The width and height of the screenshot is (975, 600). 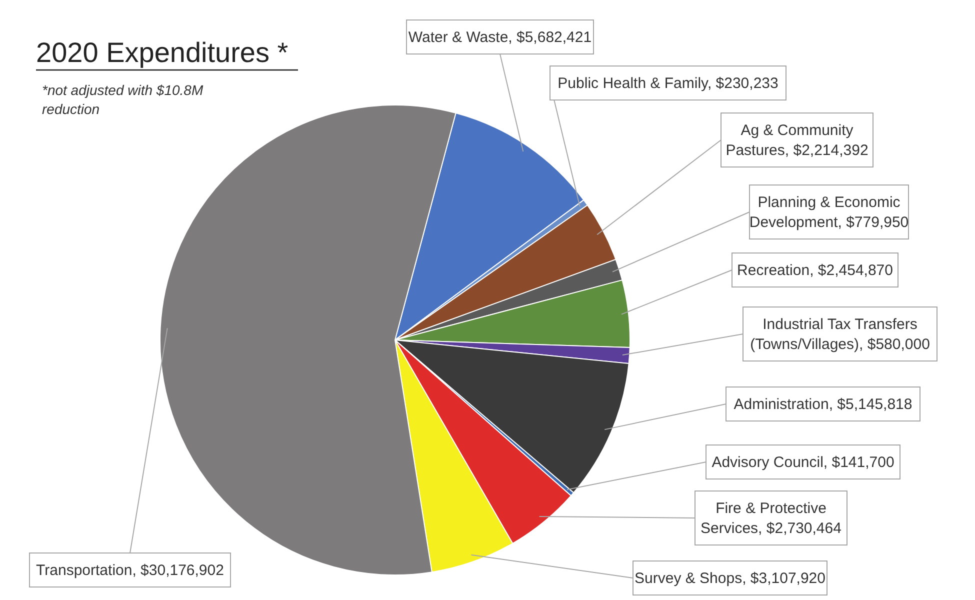 What do you see at coordinates (130, 570) in the screenshot?
I see `slice-label: Transportation, $30,176,902` at bounding box center [130, 570].